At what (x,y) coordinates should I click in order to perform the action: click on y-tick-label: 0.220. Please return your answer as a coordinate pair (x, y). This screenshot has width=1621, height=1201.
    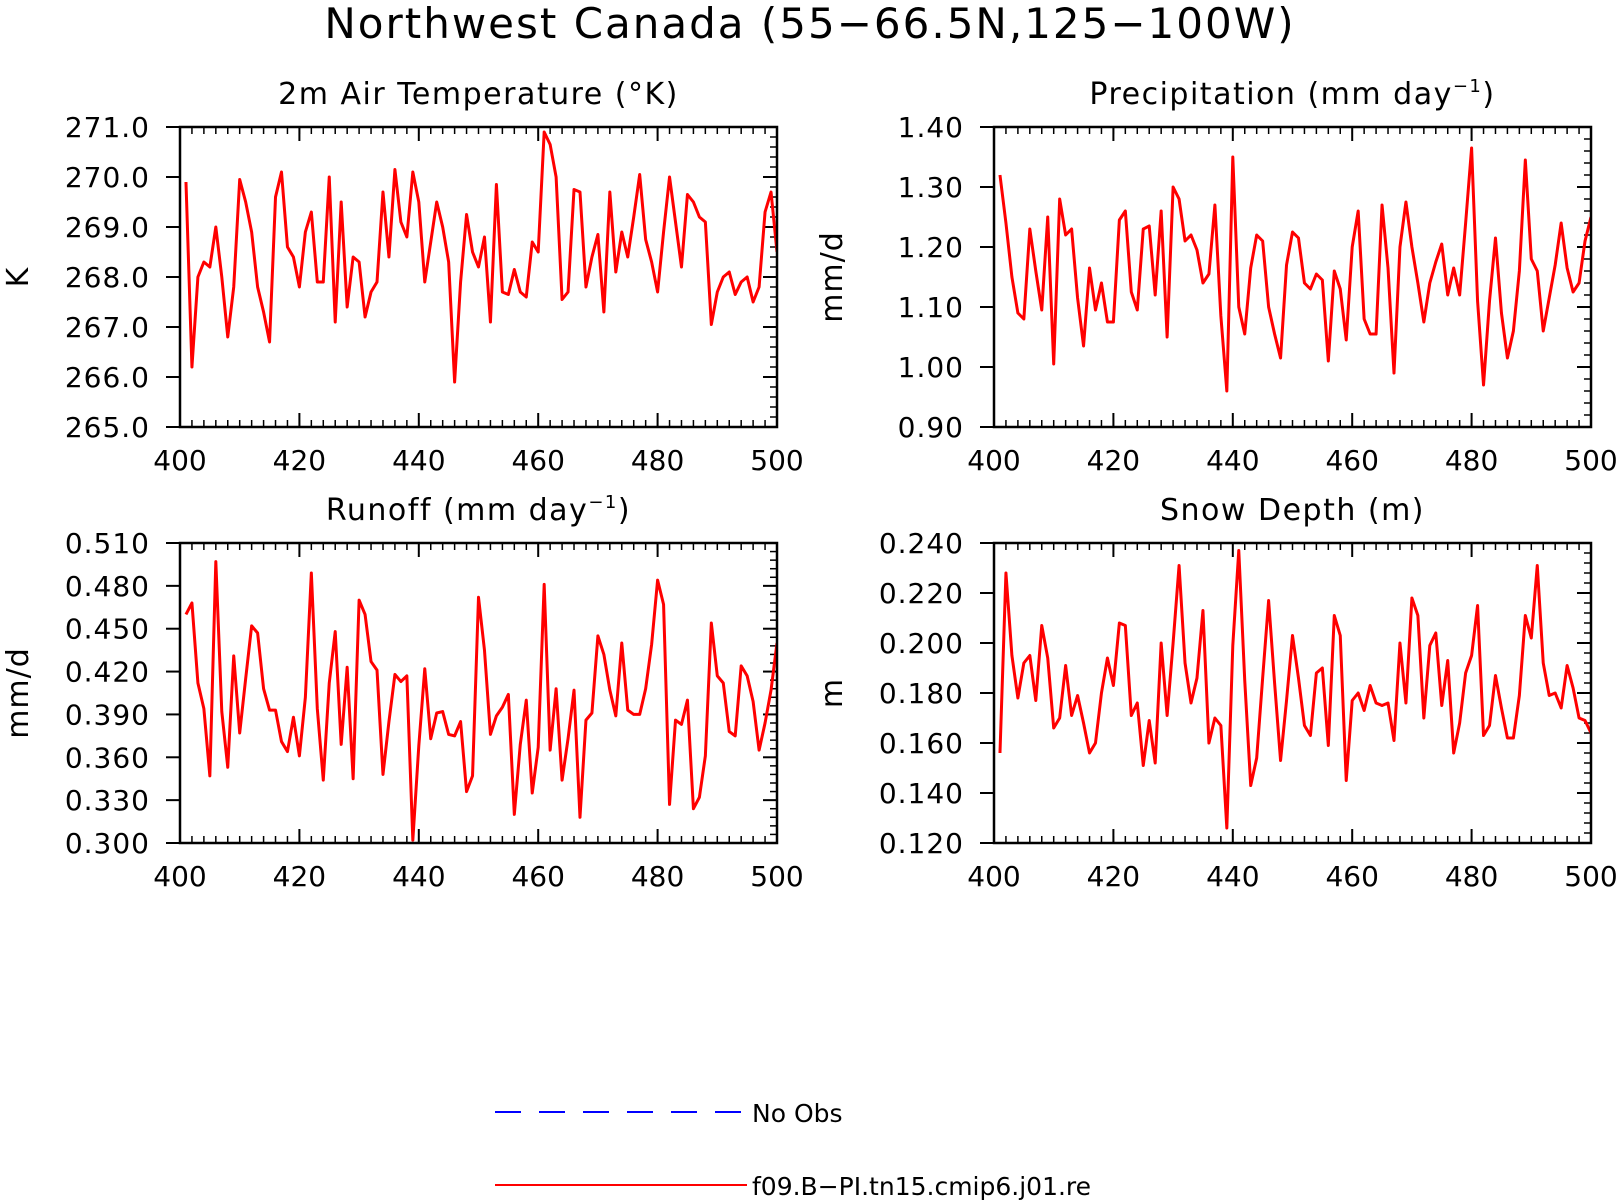
    Looking at the image, I should click on (921, 593).